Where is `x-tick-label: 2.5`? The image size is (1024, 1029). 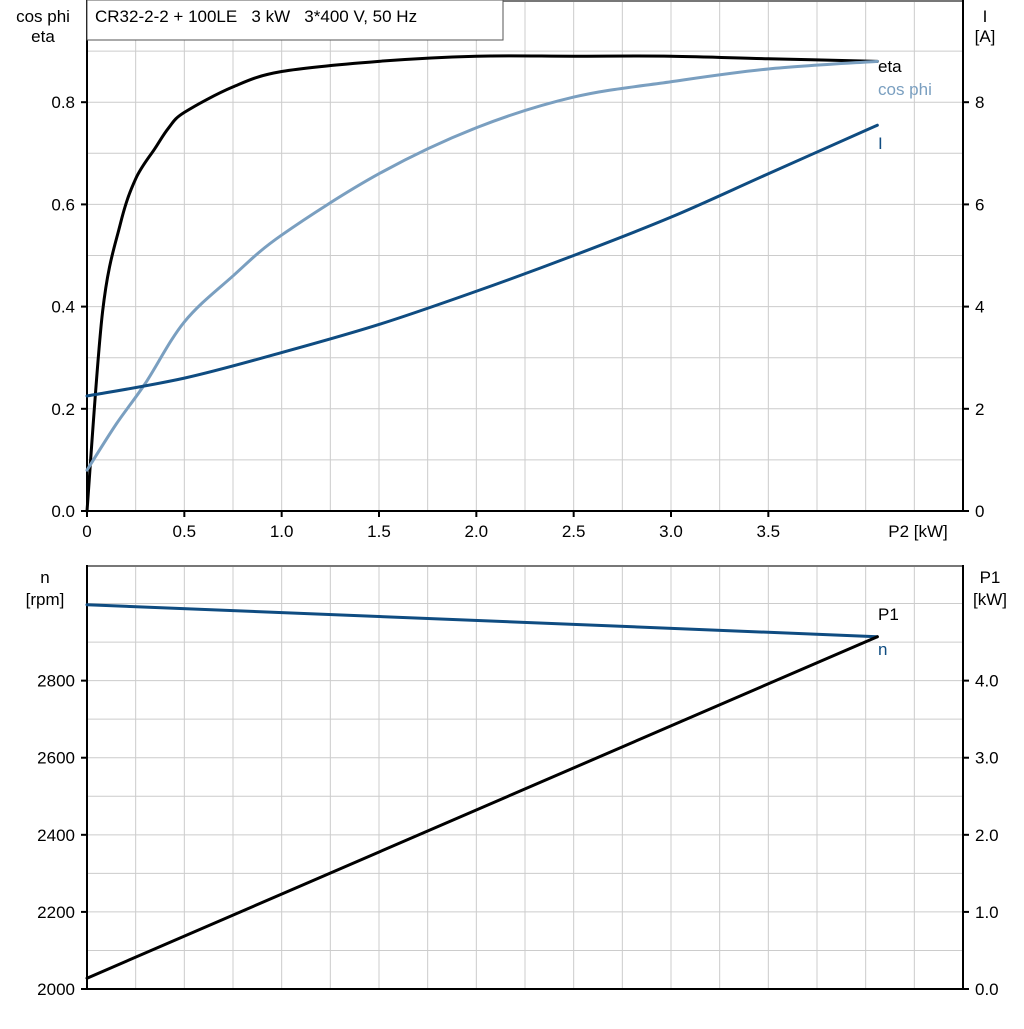 x-tick-label: 2.5 is located at coordinates (574, 531).